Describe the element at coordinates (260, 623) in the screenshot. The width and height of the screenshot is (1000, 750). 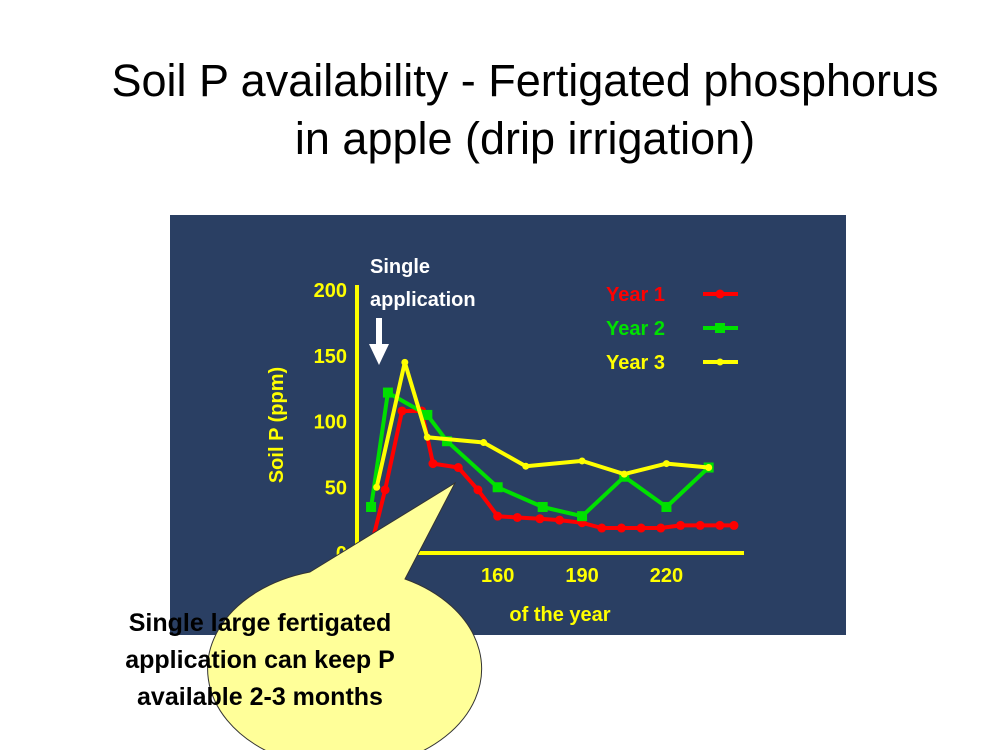
I see `callout-line-1: Single large fertigated` at that location.